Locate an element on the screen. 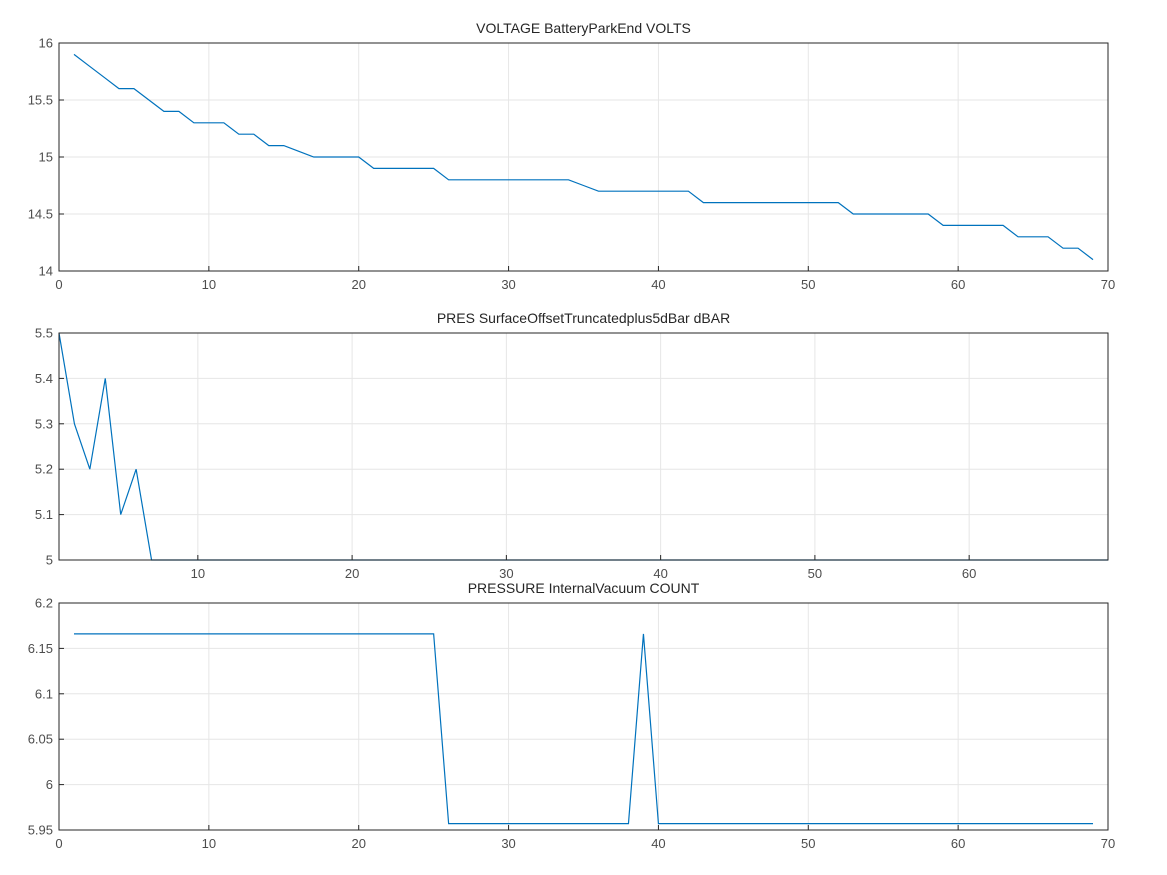 The width and height of the screenshot is (1167, 875). y-tick-label: 5.95 is located at coordinates (40, 830).